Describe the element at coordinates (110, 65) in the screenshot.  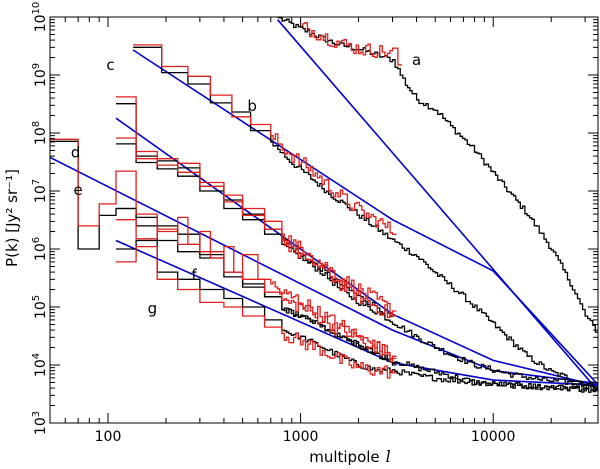
I see `curve-label-c: c` at that location.